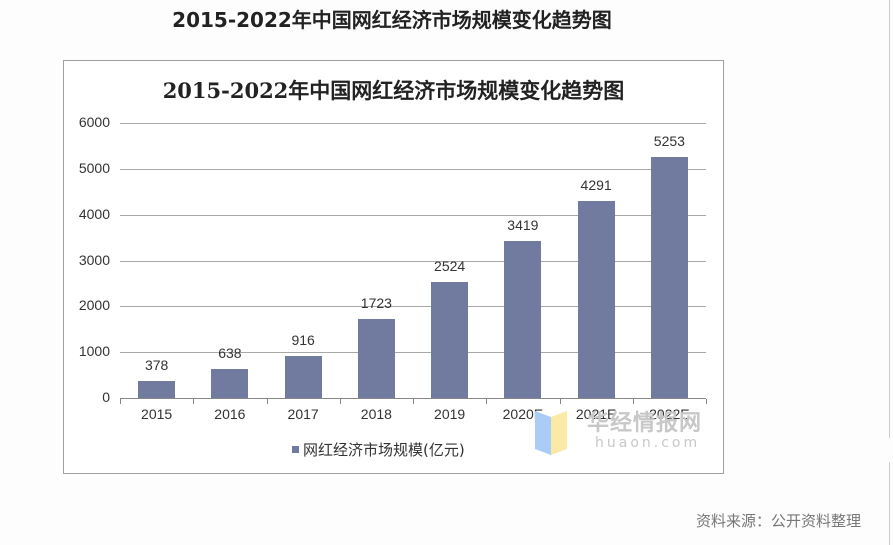 Image resolution: width=893 pixels, height=545 pixels. I want to click on bar-value-label: 4291, so click(596, 185).